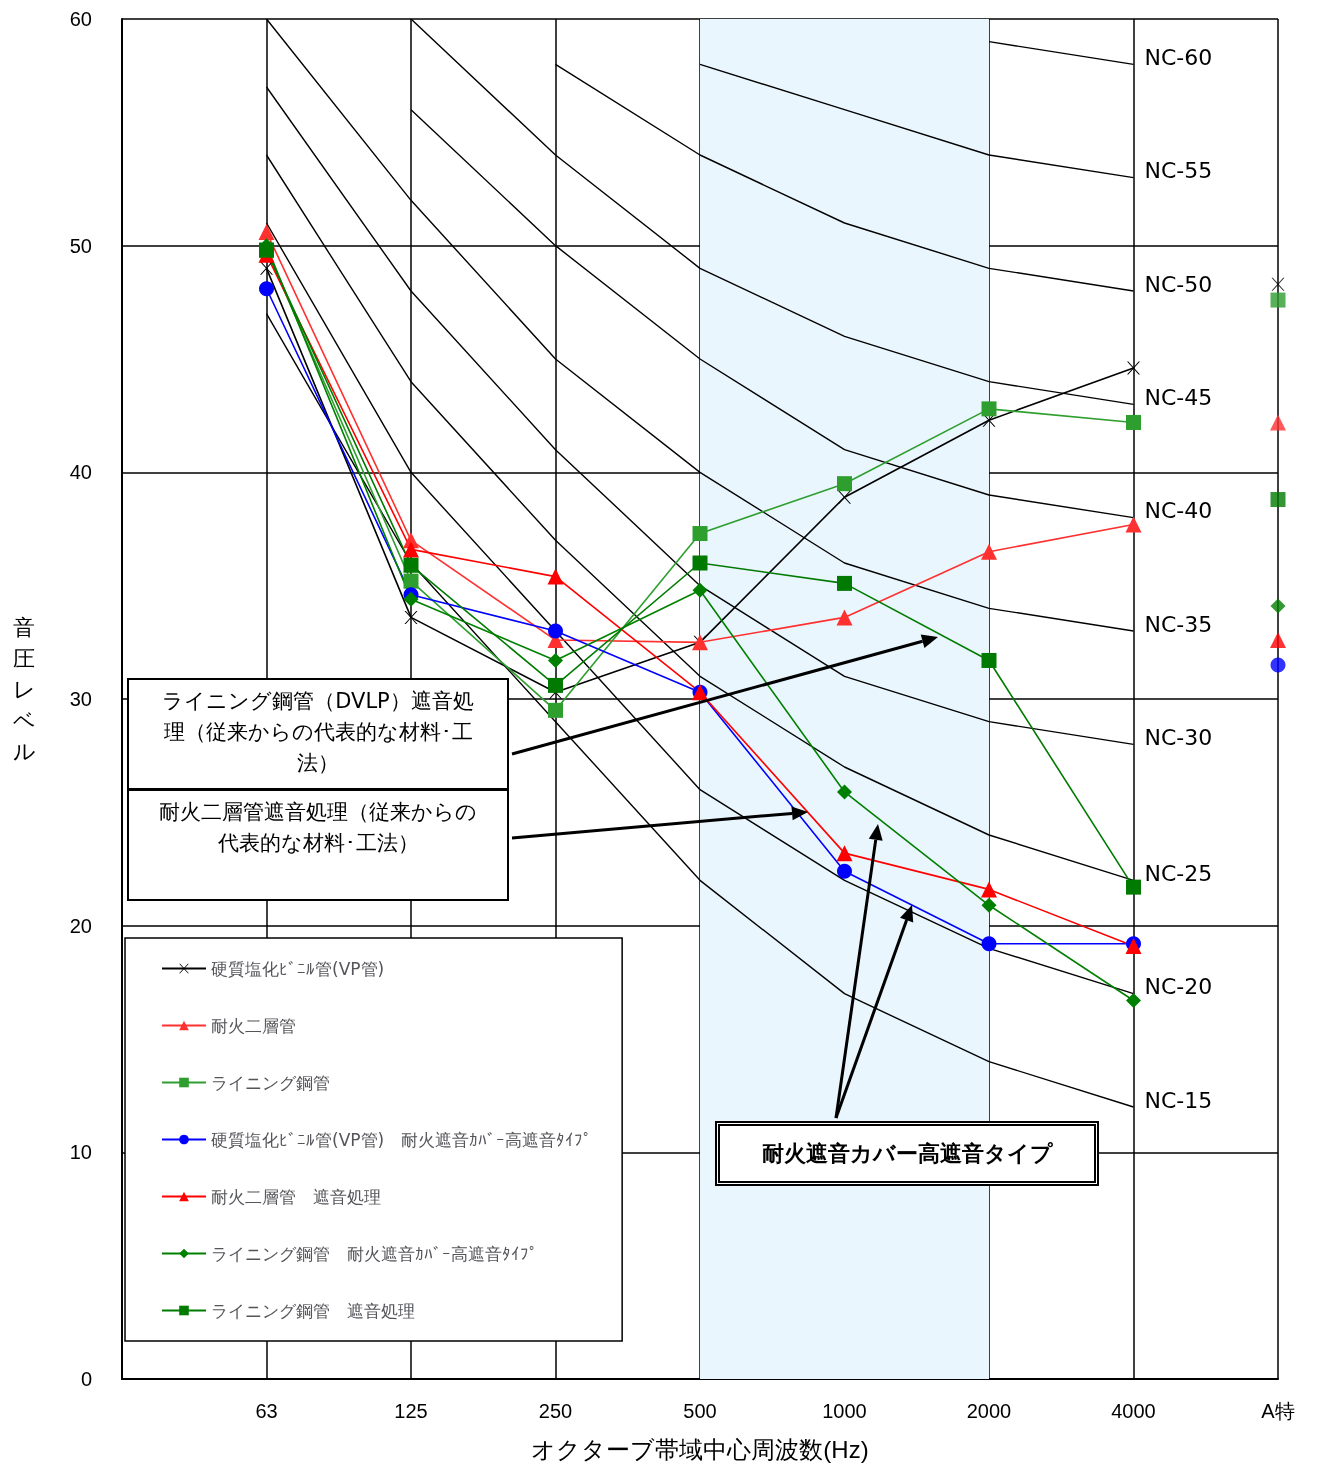  Describe the element at coordinates (80, 699) in the screenshot. I see `y-tick-label: 30` at that location.